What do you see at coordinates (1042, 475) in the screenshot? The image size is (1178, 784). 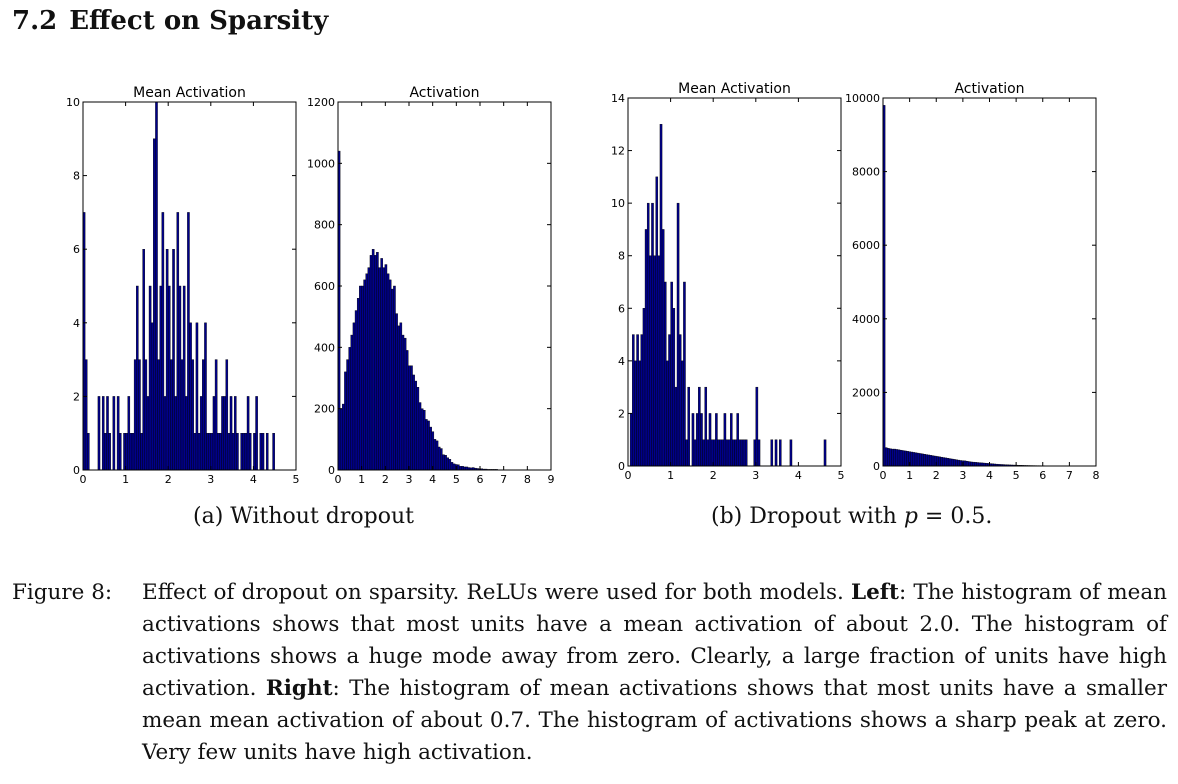 I see `x-tick-label: 6` at bounding box center [1042, 475].